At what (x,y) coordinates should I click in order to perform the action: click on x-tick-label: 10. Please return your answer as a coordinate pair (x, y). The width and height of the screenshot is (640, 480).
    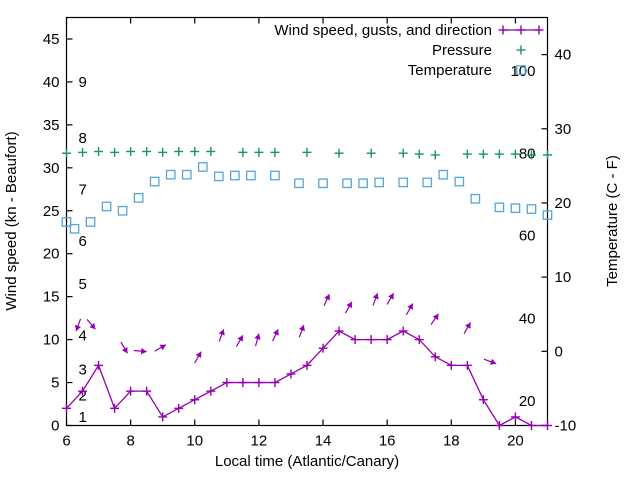
    Looking at the image, I should click on (194, 441).